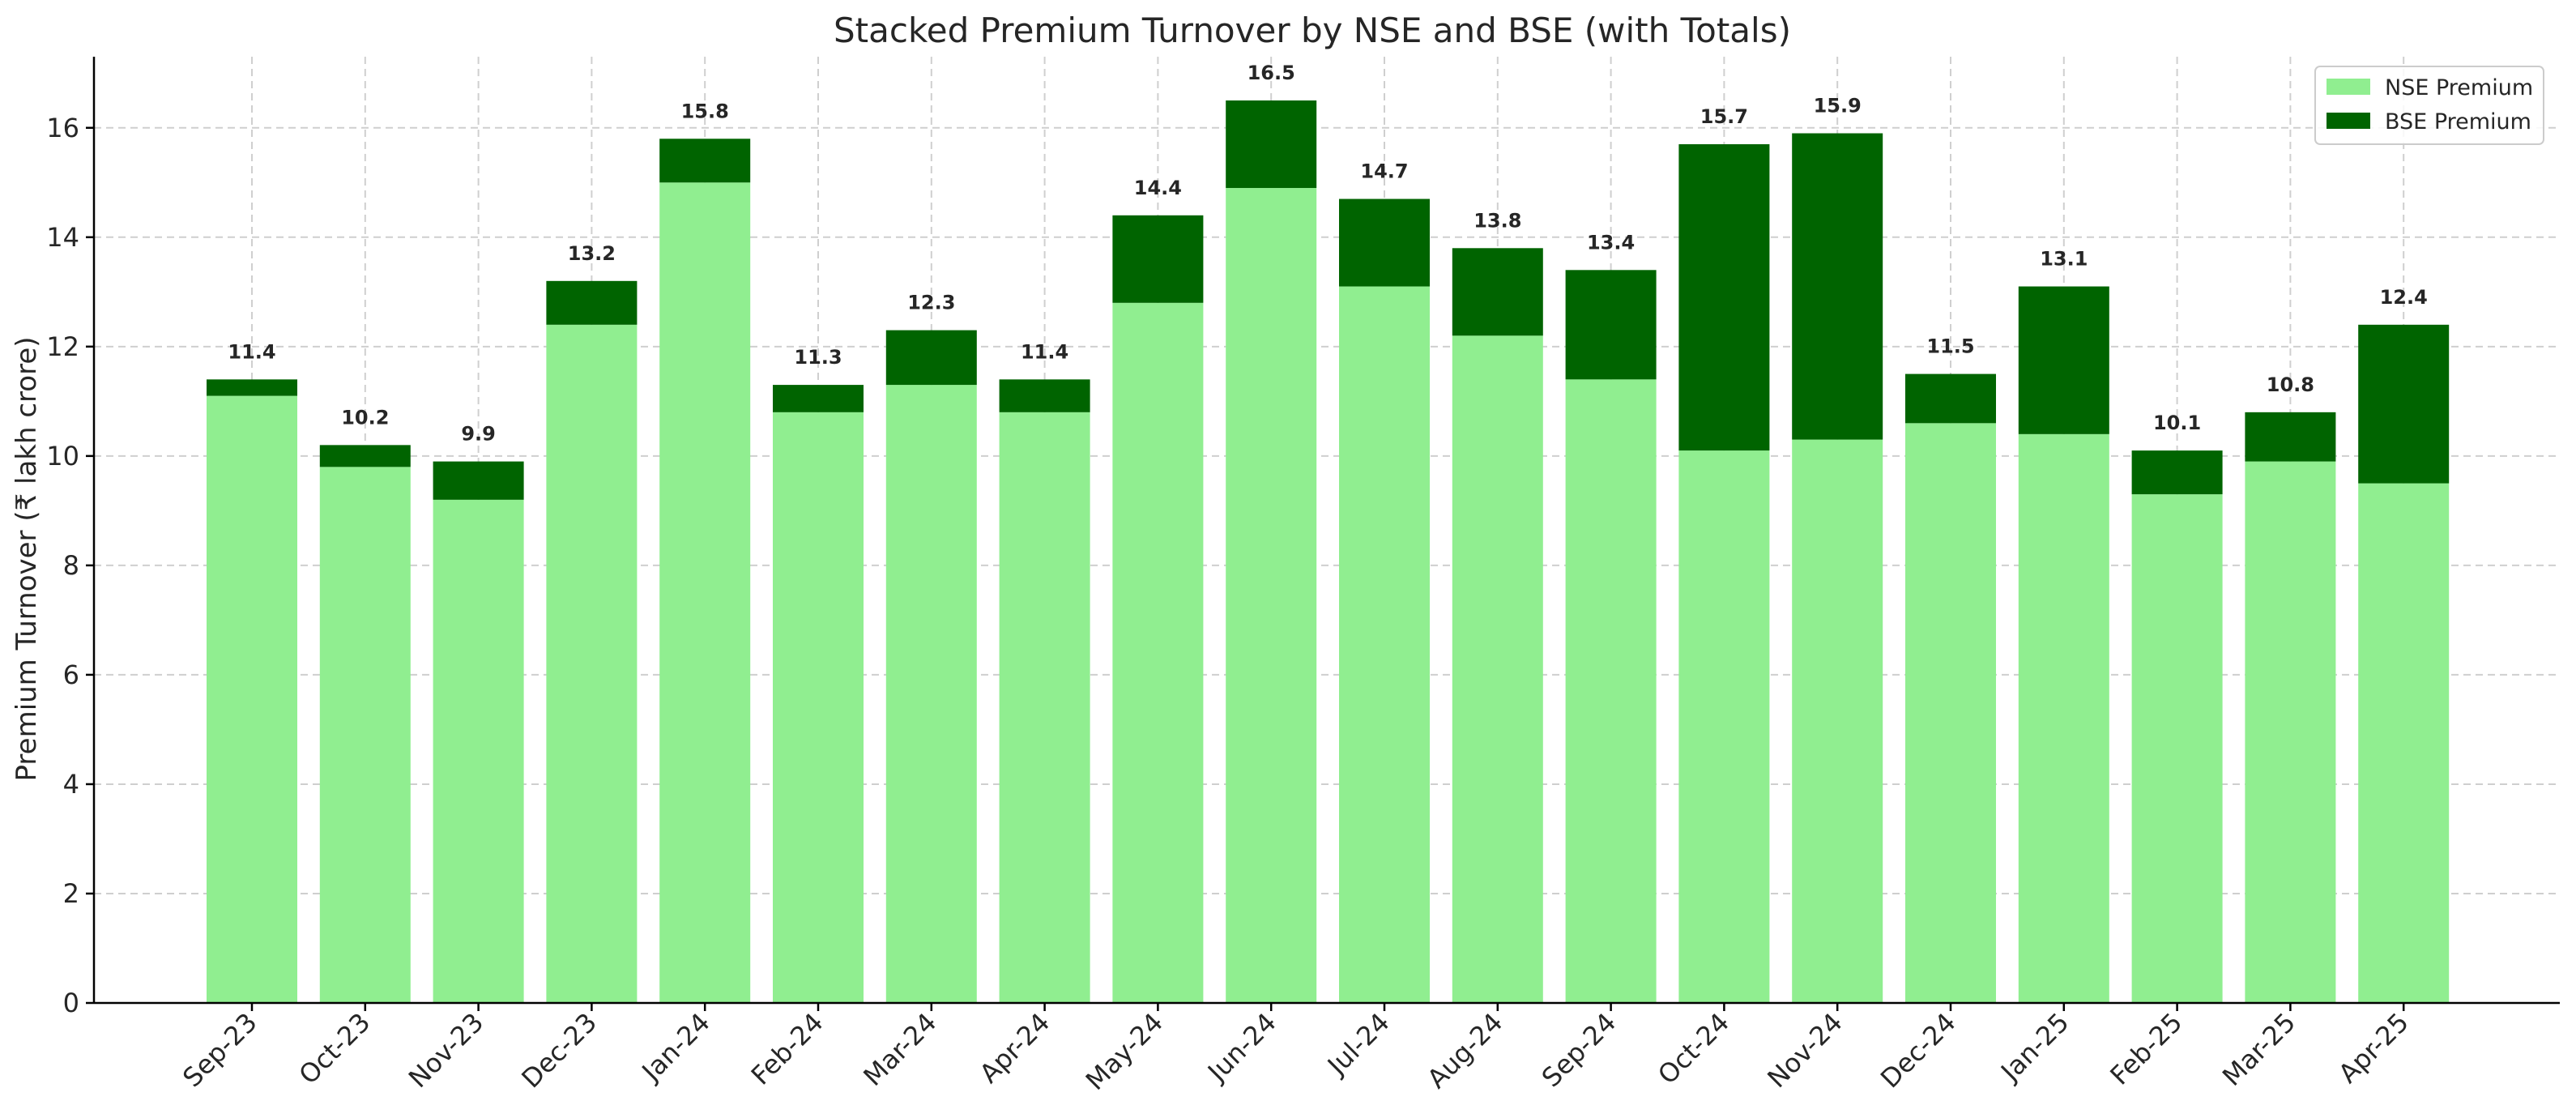 The width and height of the screenshot is (2576, 1118). Describe the element at coordinates (71, 674) in the screenshot. I see `y-tick-label: 6` at that location.